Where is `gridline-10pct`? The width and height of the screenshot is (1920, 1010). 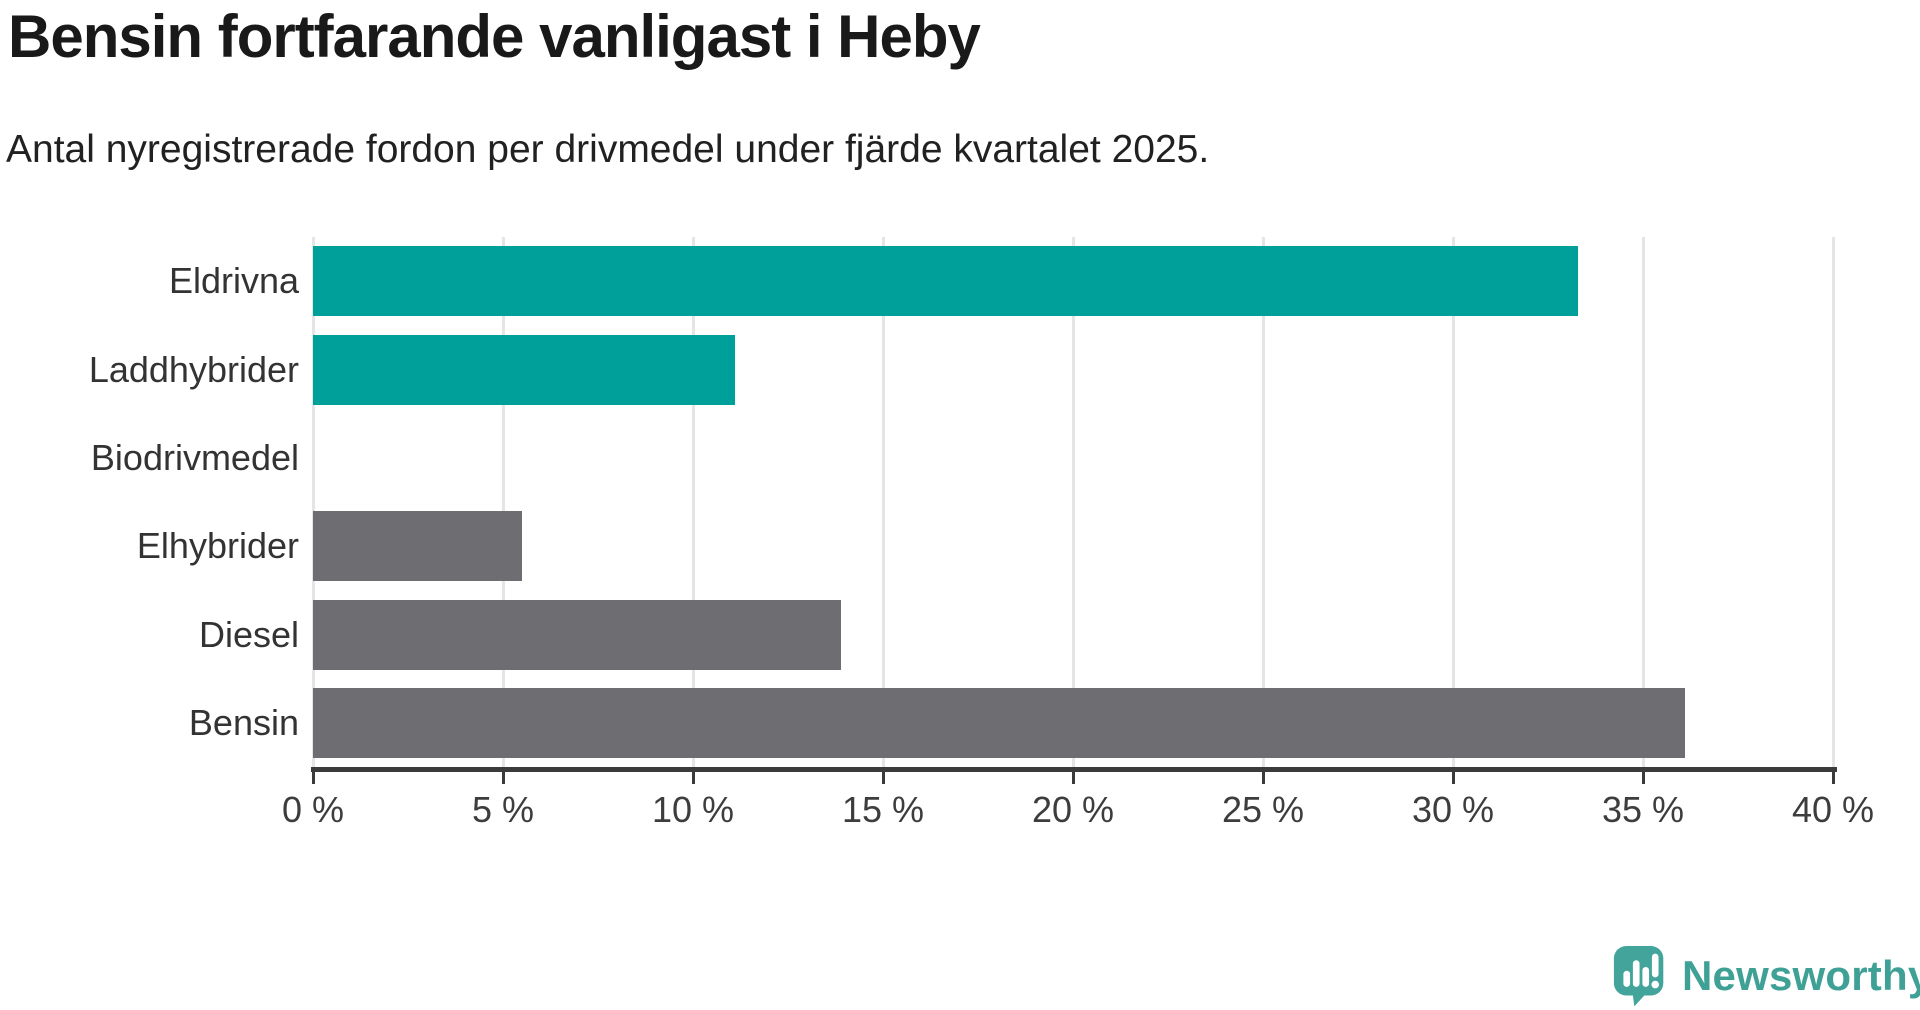 gridline-10pct is located at coordinates (693, 502).